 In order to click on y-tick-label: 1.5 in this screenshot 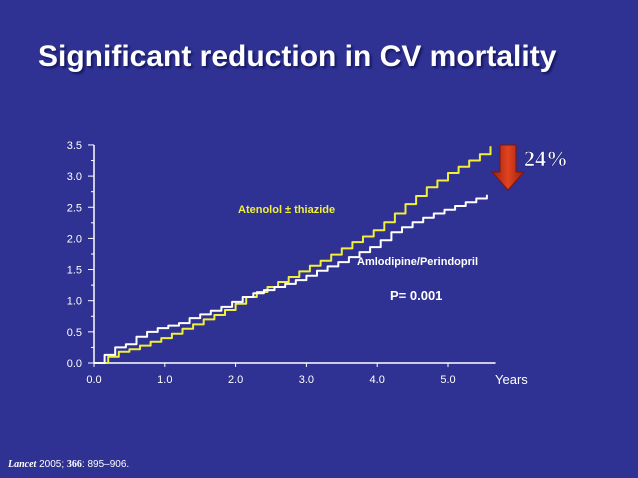, I will do `click(74, 271)`.